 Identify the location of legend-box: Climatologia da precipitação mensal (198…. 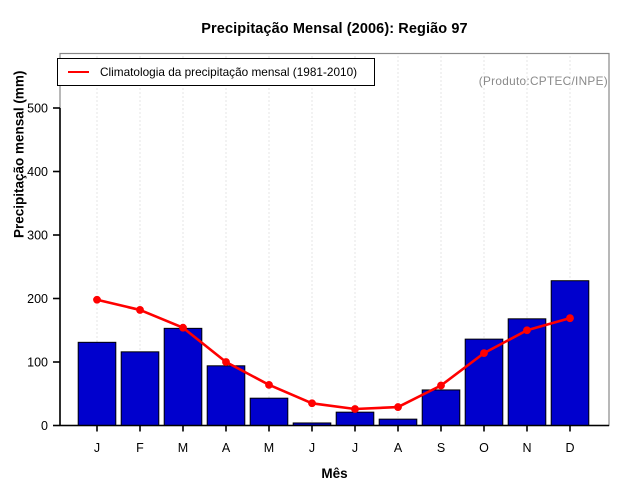
(216, 72).